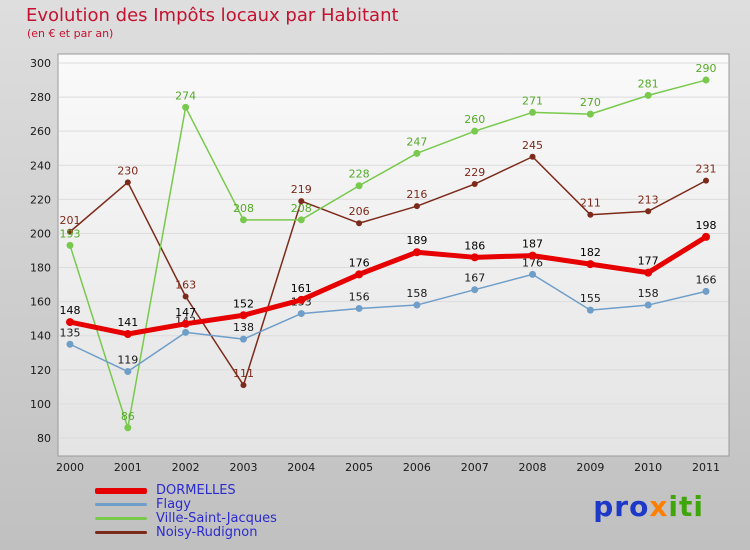 Image resolution: width=750 pixels, height=550 pixels. Describe the element at coordinates (40, 302) in the screenshot. I see `y-tick-label: 160` at that location.